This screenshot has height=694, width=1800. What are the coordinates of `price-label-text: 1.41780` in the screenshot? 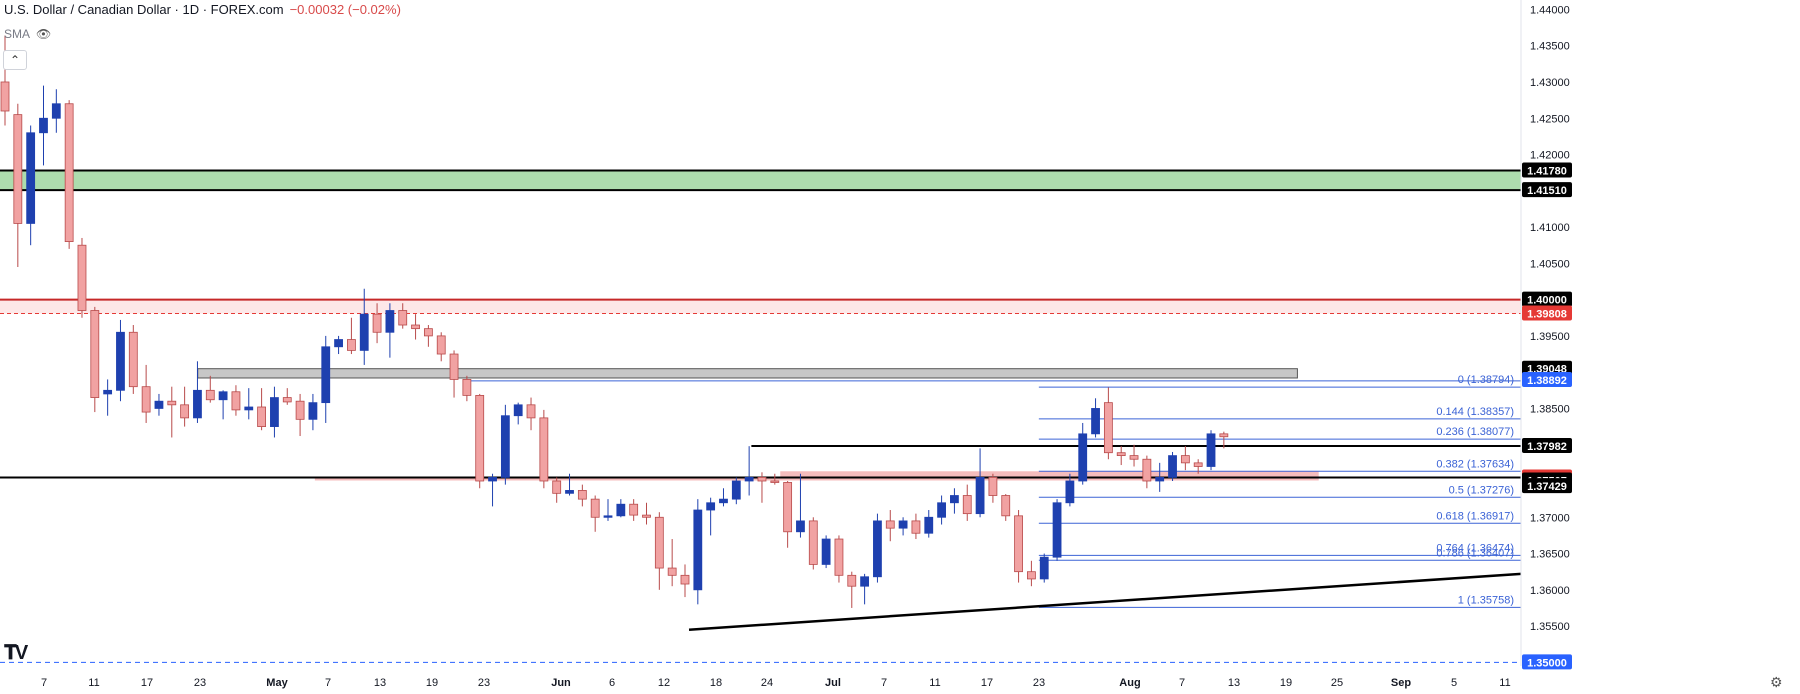 It's located at (1547, 171).